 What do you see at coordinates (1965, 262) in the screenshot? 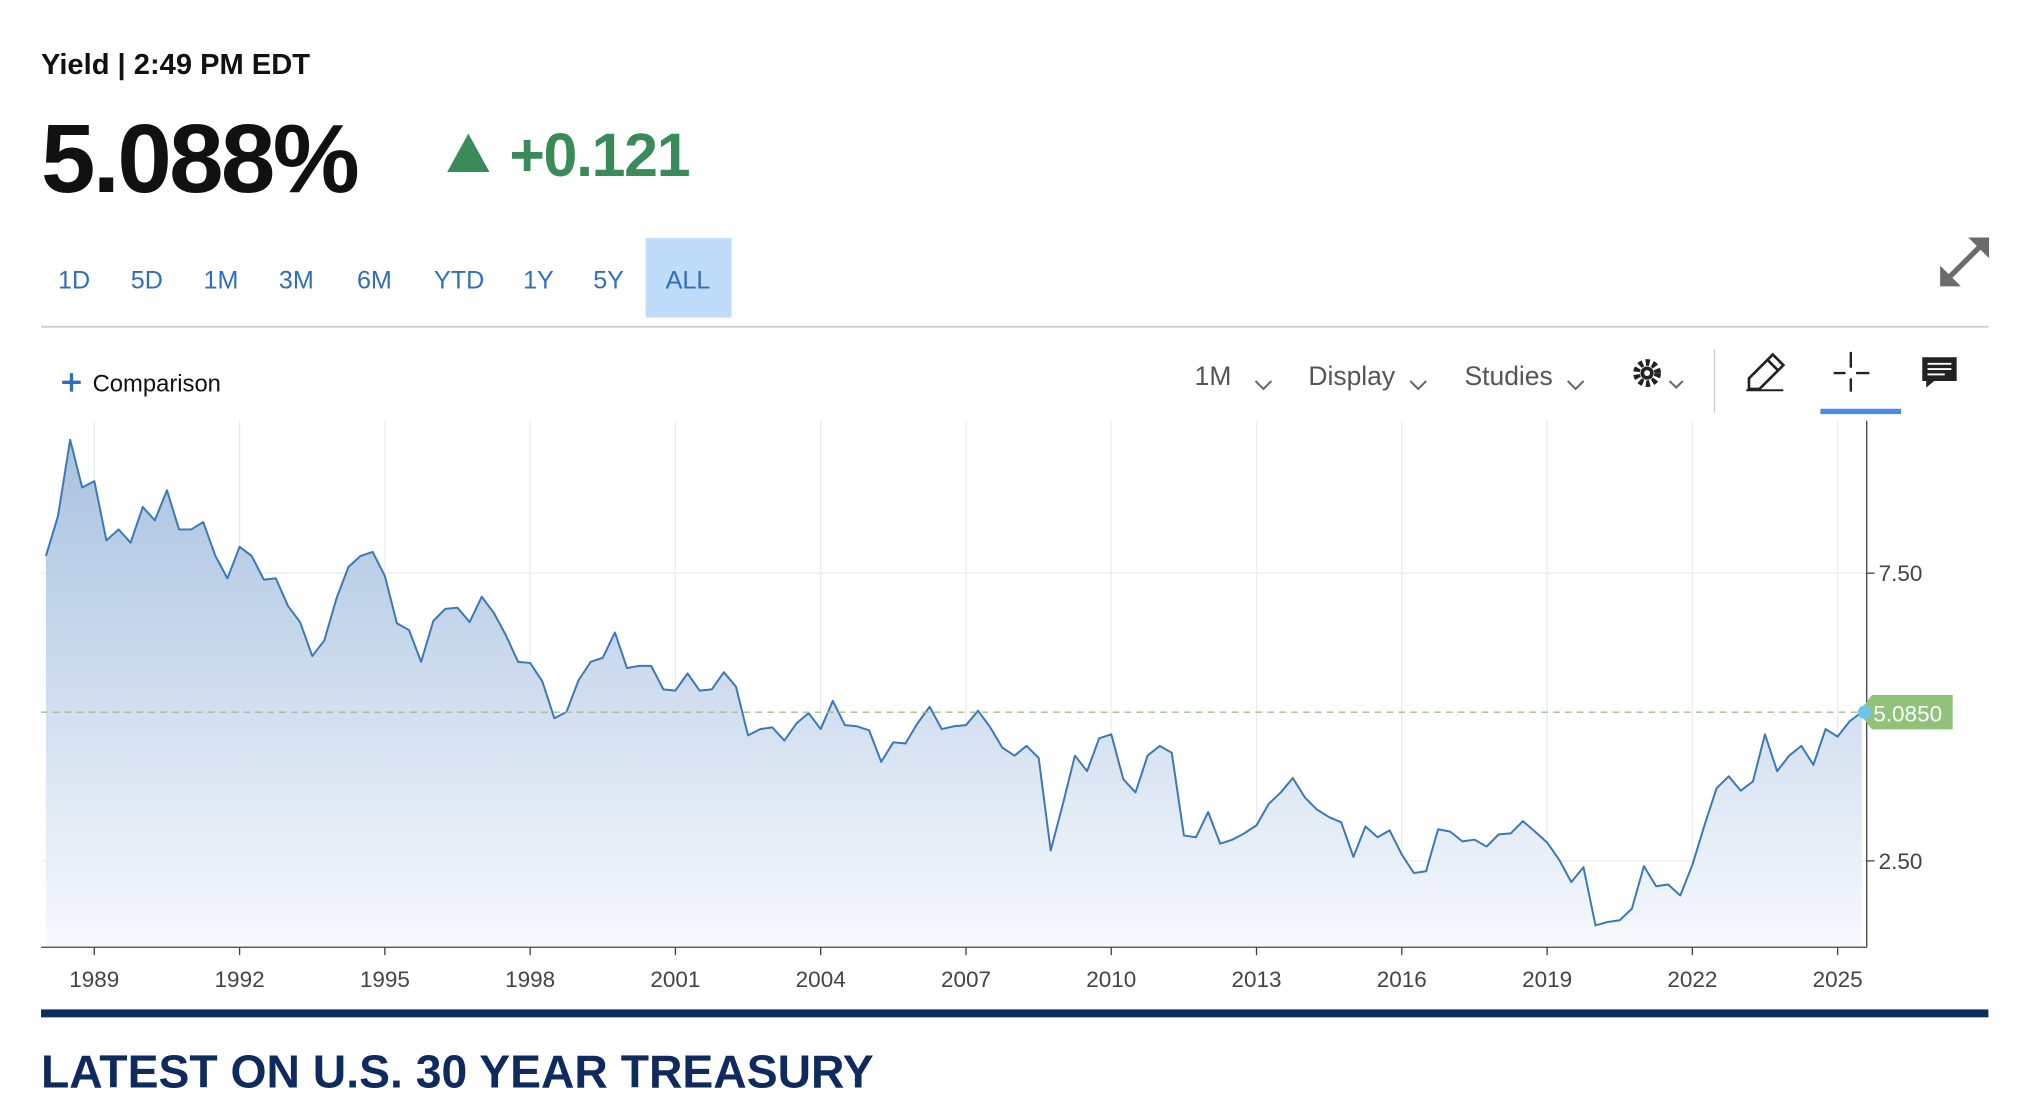
I see `expand-icon` at bounding box center [1965, 262].